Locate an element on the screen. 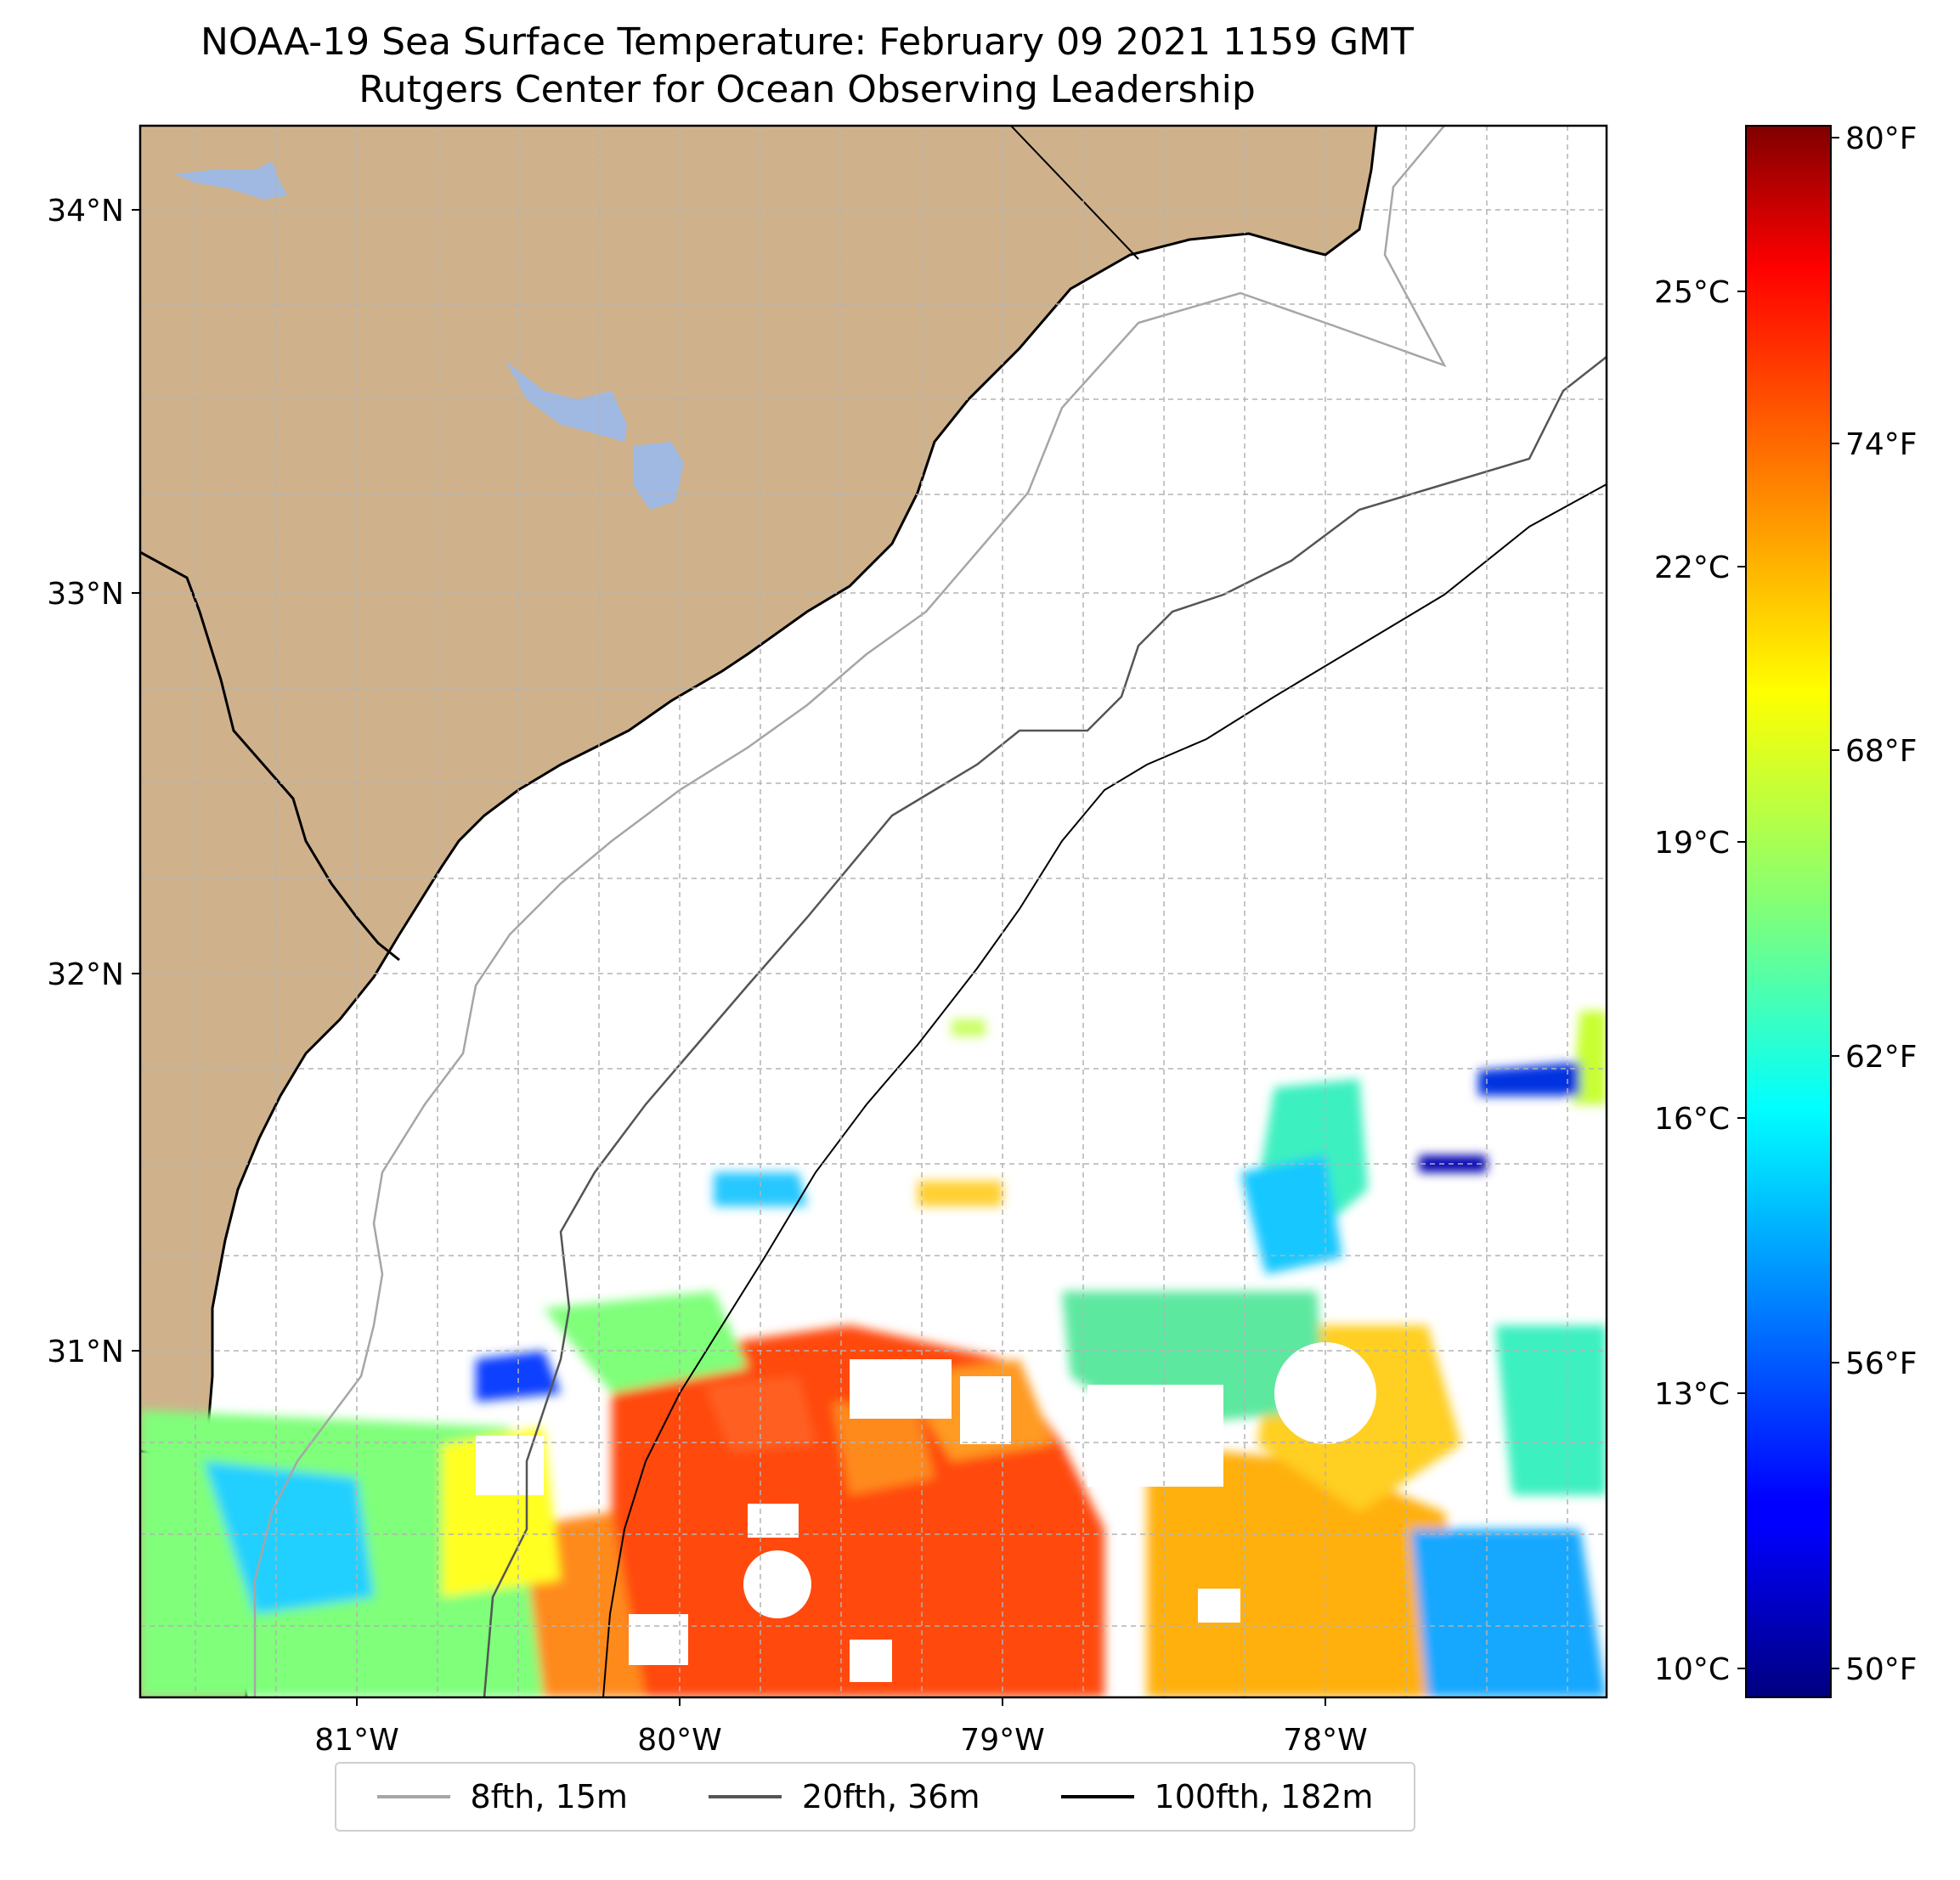  colorbar-ticks is located at coordinates (1788, 903).